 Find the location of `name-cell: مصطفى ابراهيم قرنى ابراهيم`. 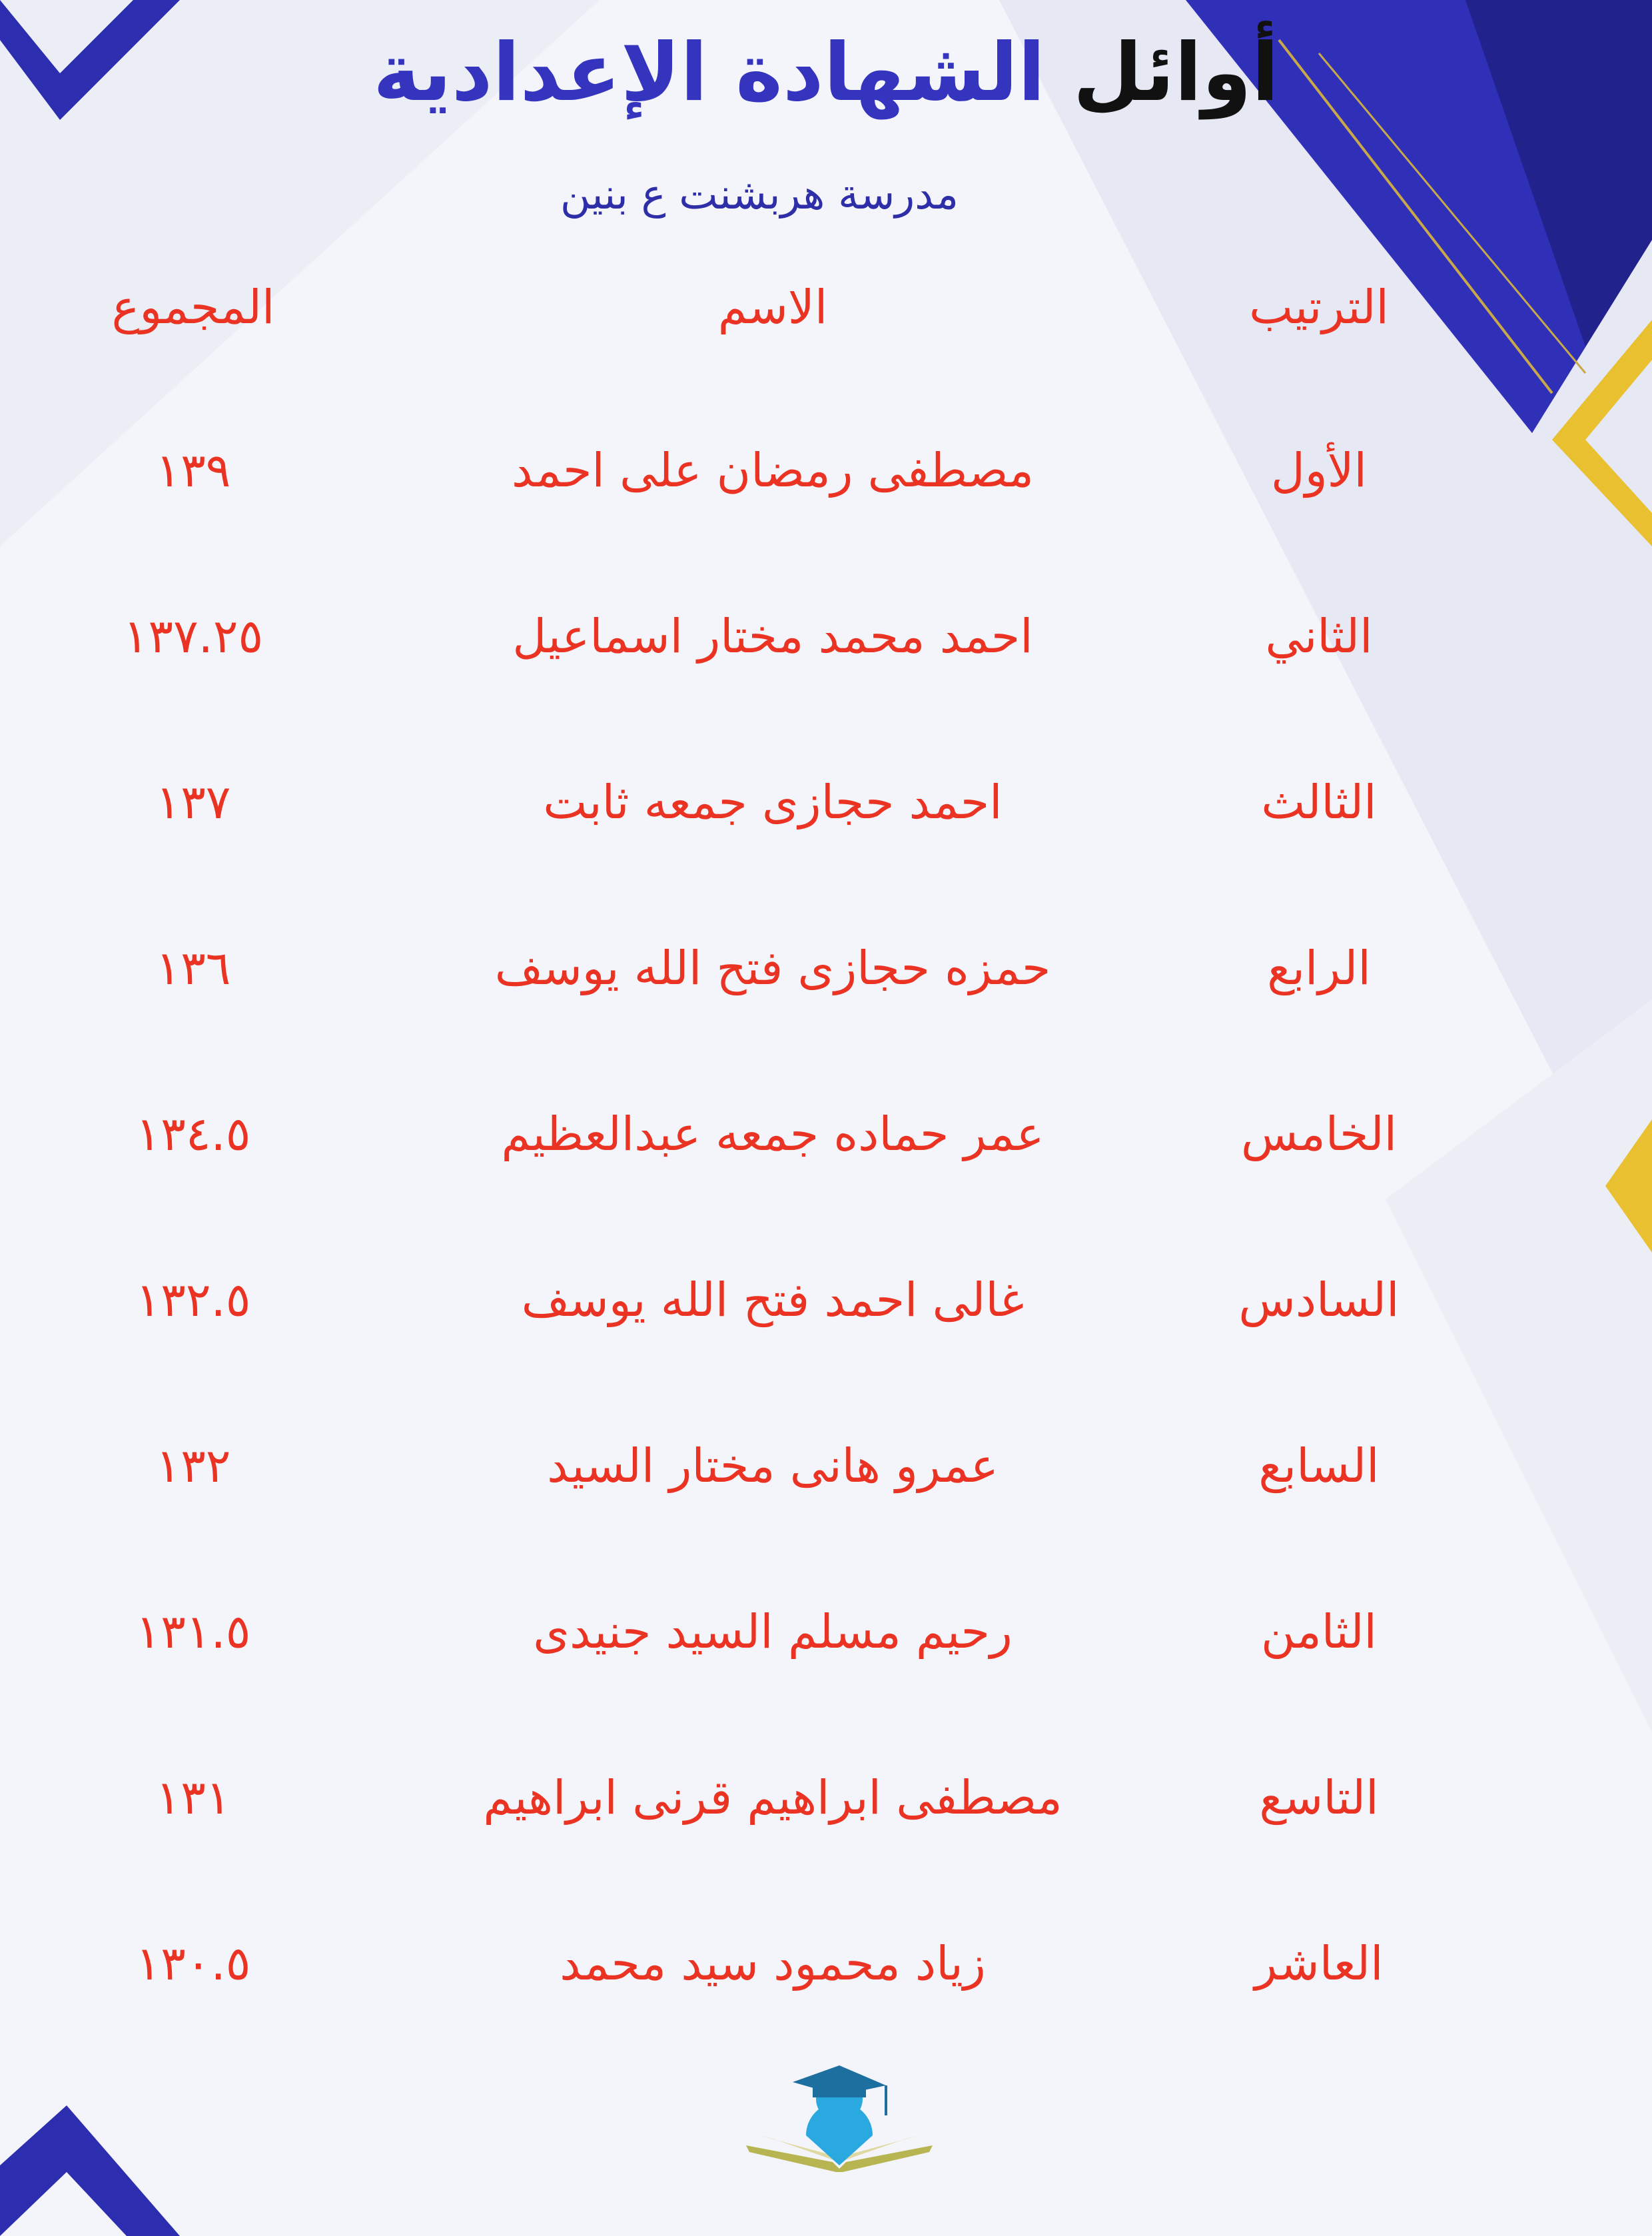

name-cell: مصطفى ابراهيم قرنى ابراهيم is located at coordinates (772, 1797).